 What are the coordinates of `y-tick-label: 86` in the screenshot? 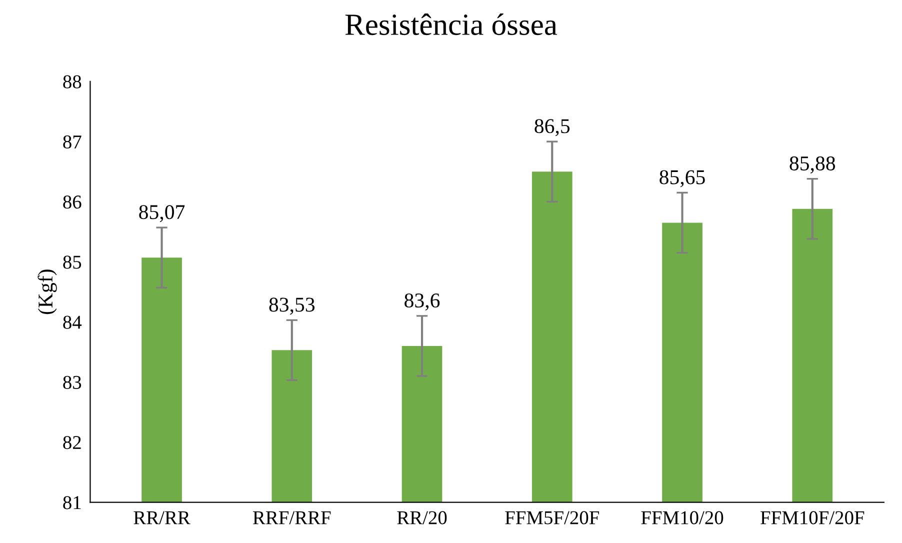 It's located at (72, 202).